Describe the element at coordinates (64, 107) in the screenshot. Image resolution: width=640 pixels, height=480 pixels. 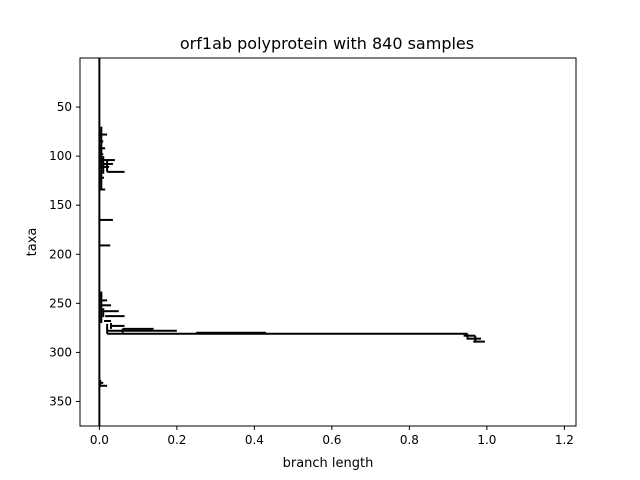
I see `y-tick-label: 50` at that location.